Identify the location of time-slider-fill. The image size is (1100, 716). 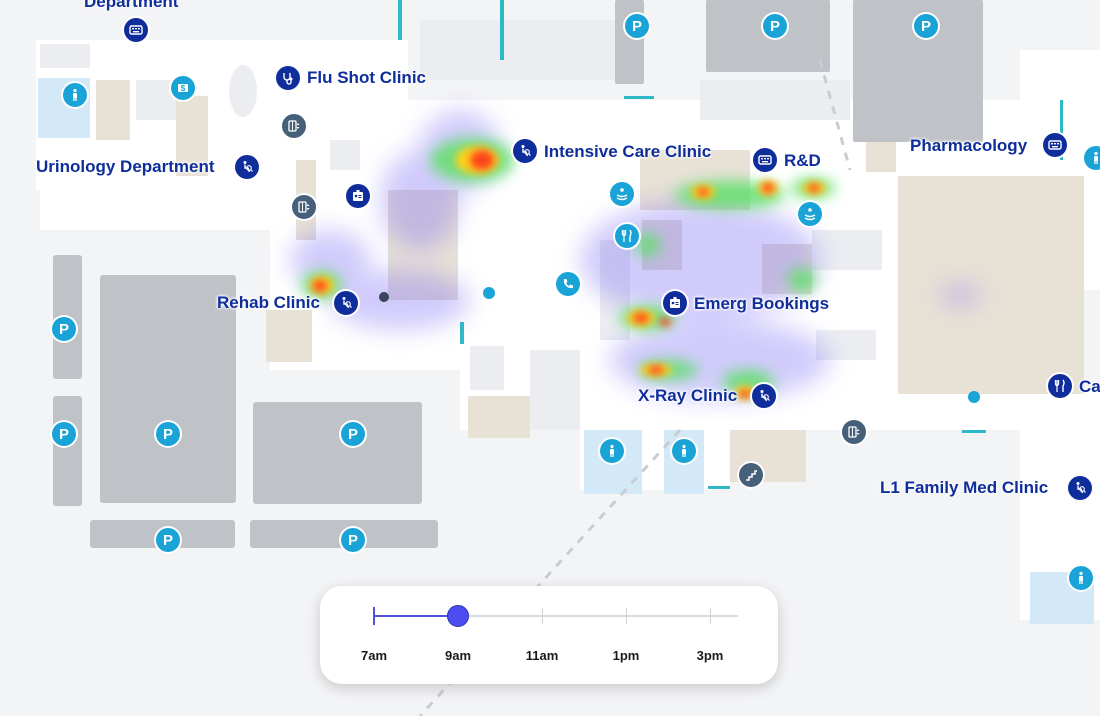
(416, 616).